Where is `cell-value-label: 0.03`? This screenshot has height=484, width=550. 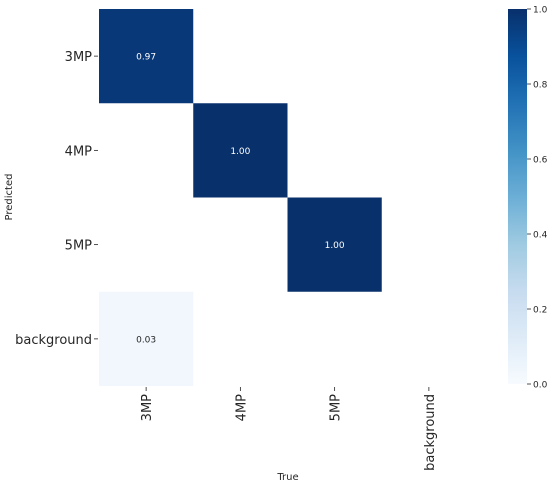 cell-value-label: 0.03 is located at coordinates (146, 340).